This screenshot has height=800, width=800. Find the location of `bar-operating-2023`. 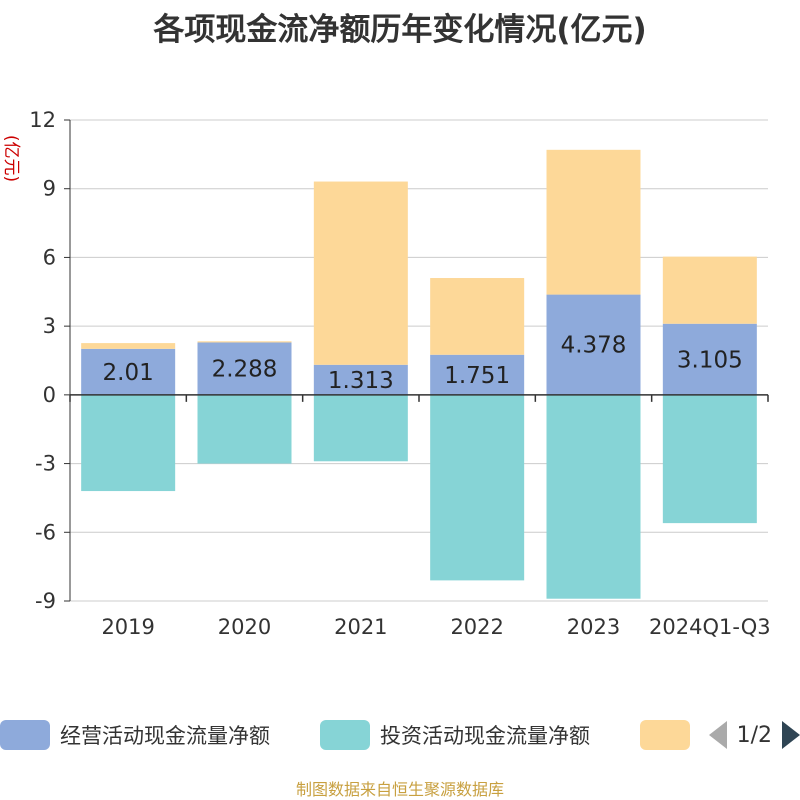

bar-operating-2023 is located at coordinates (593, 344).